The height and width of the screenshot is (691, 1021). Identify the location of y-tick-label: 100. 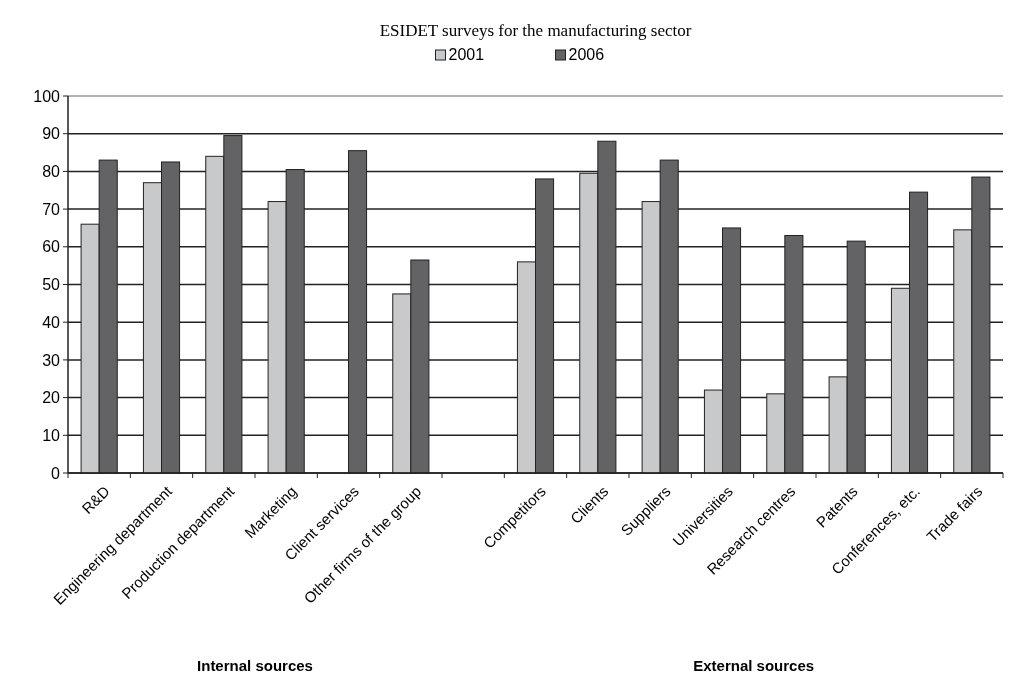
(47, 96).